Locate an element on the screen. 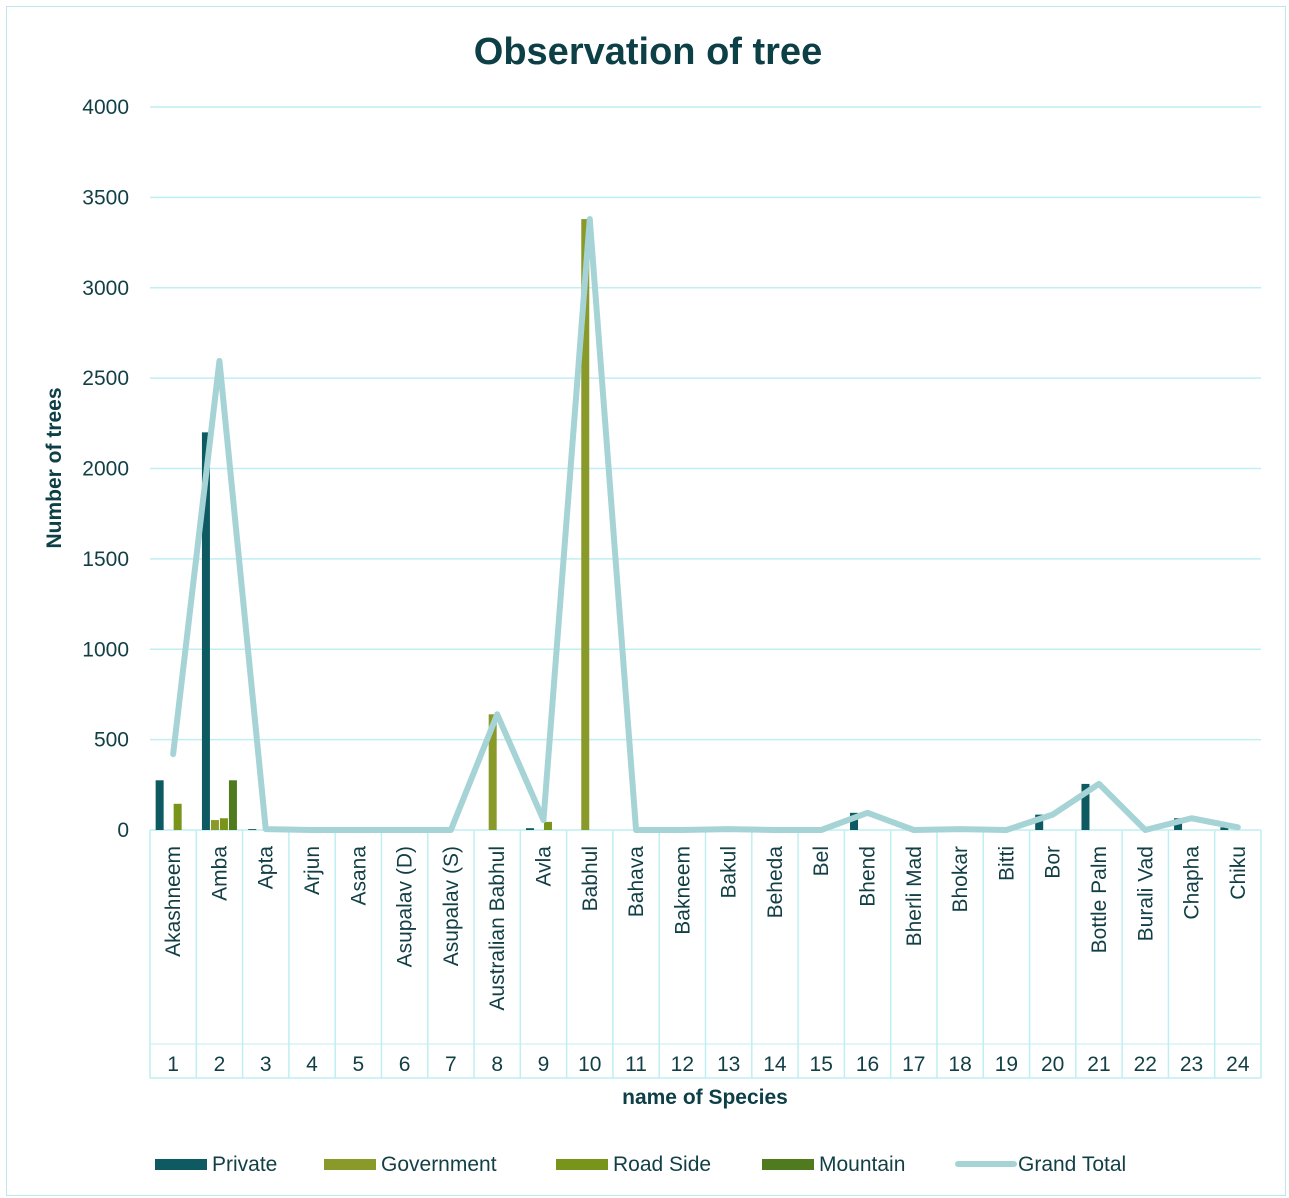  category-index-label: 7 is located at coordinates (451, 1064).